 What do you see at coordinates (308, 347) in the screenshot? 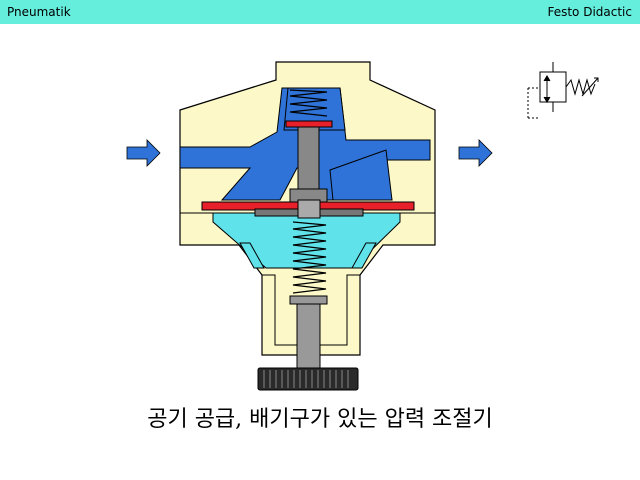
I see `adjustment-screw` at bounding box center [308, 347].